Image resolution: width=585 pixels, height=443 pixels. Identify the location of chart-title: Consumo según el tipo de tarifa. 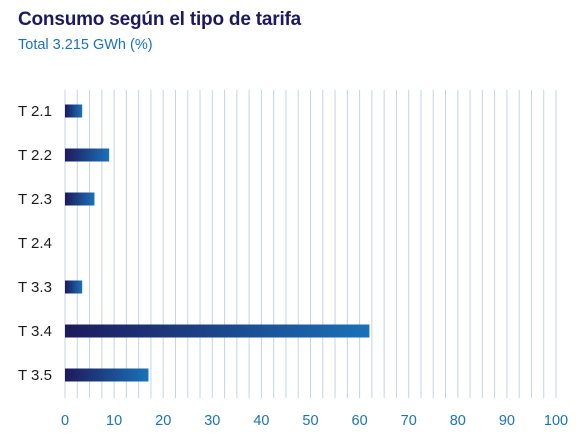
(160, 19).